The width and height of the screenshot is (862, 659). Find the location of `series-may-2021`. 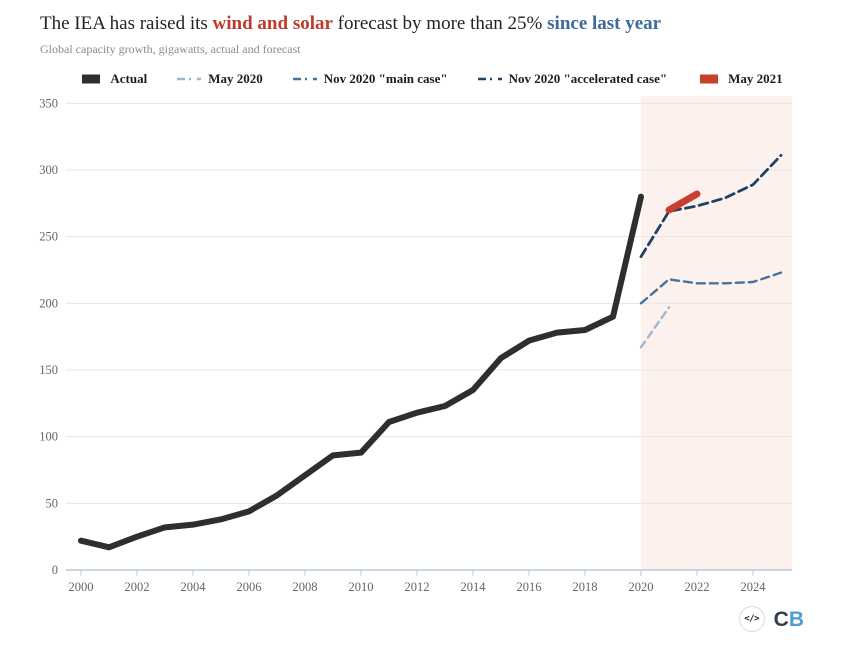

series-may-2021 is located at coordinates (683, 202).